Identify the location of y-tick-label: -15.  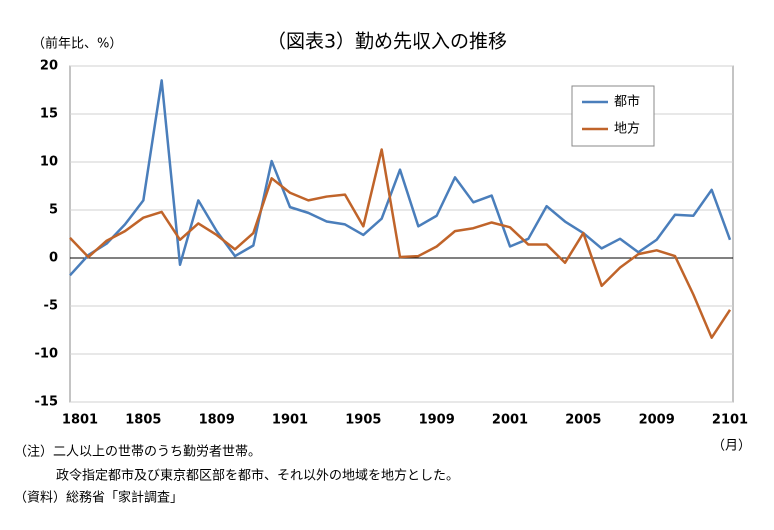
(47, 402).